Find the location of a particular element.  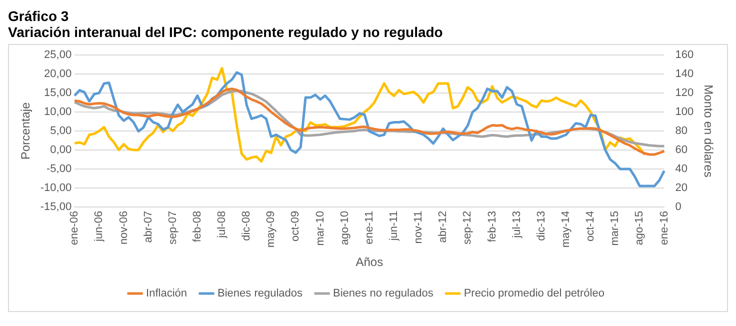

y-tick-label: 0,00 is located at coordinates (61, 150).